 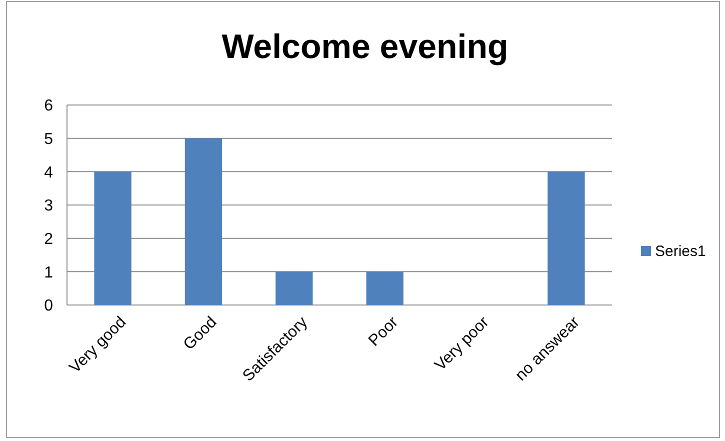 What do you see at coordinates (49, 173) in the screenshot?
I see `y-tick-label: 4` at bounding box center [49, 173].